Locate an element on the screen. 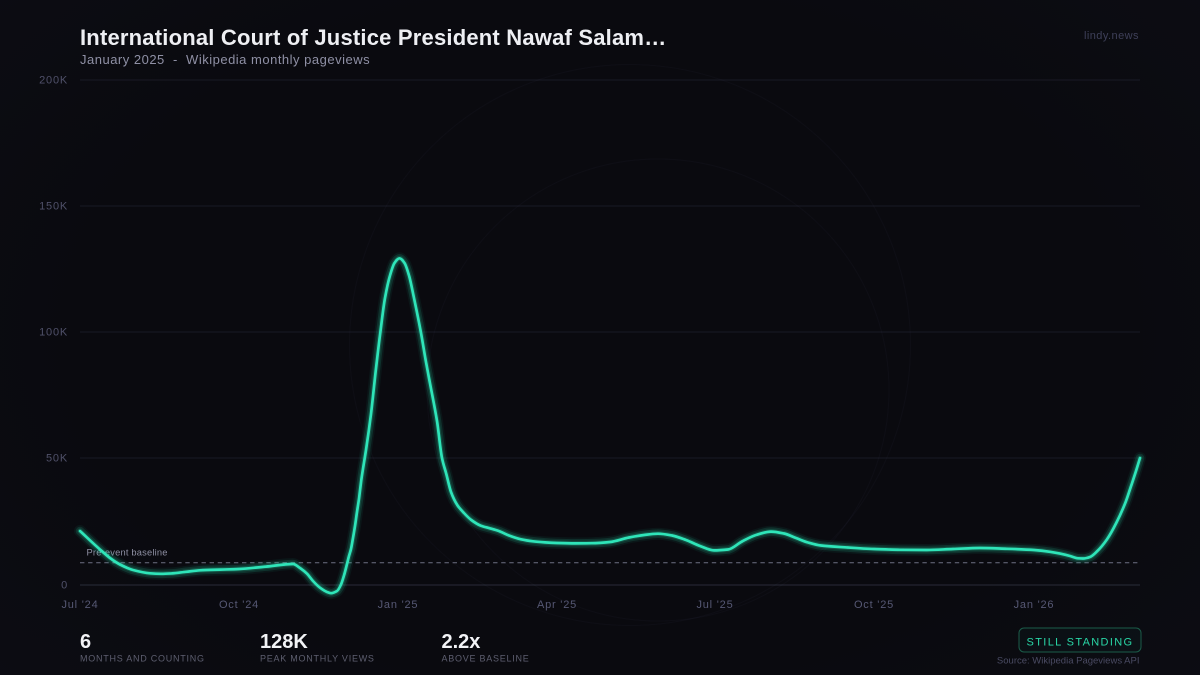  svg-text: Apr '25 is located at coordinates (557, 605).